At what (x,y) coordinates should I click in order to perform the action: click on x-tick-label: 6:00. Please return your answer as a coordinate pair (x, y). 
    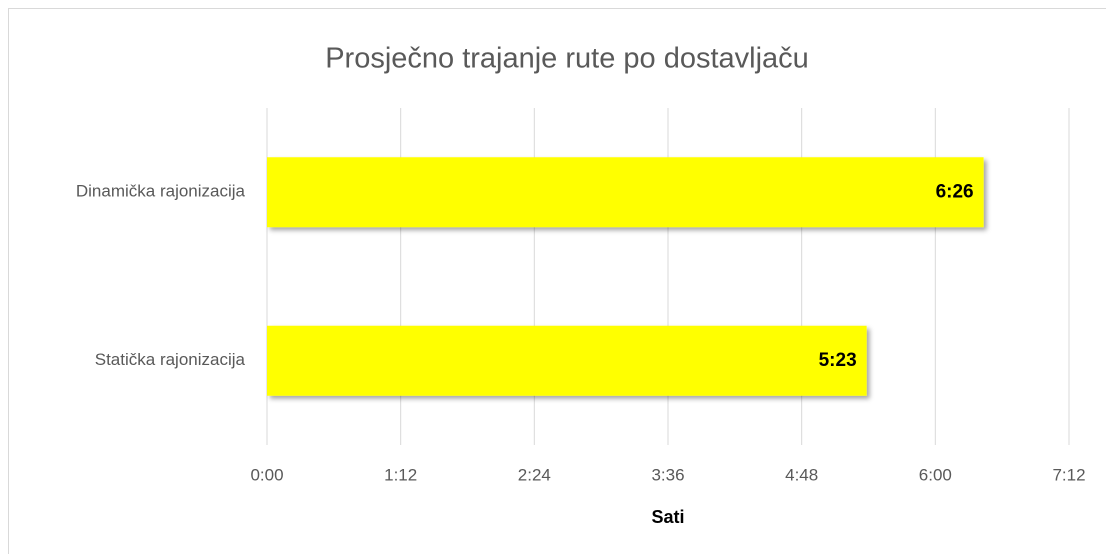
    Looking at the image, I should click on (935, 474).